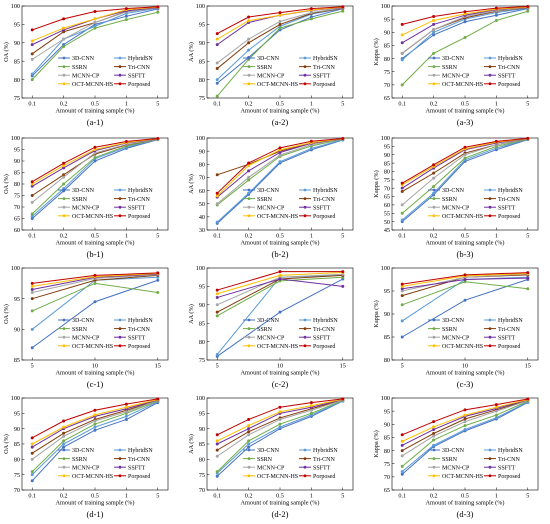  What do you see at coordinates (465, 314) in the screenshot?
I see `plot-area` at bounding box center [465, 314].